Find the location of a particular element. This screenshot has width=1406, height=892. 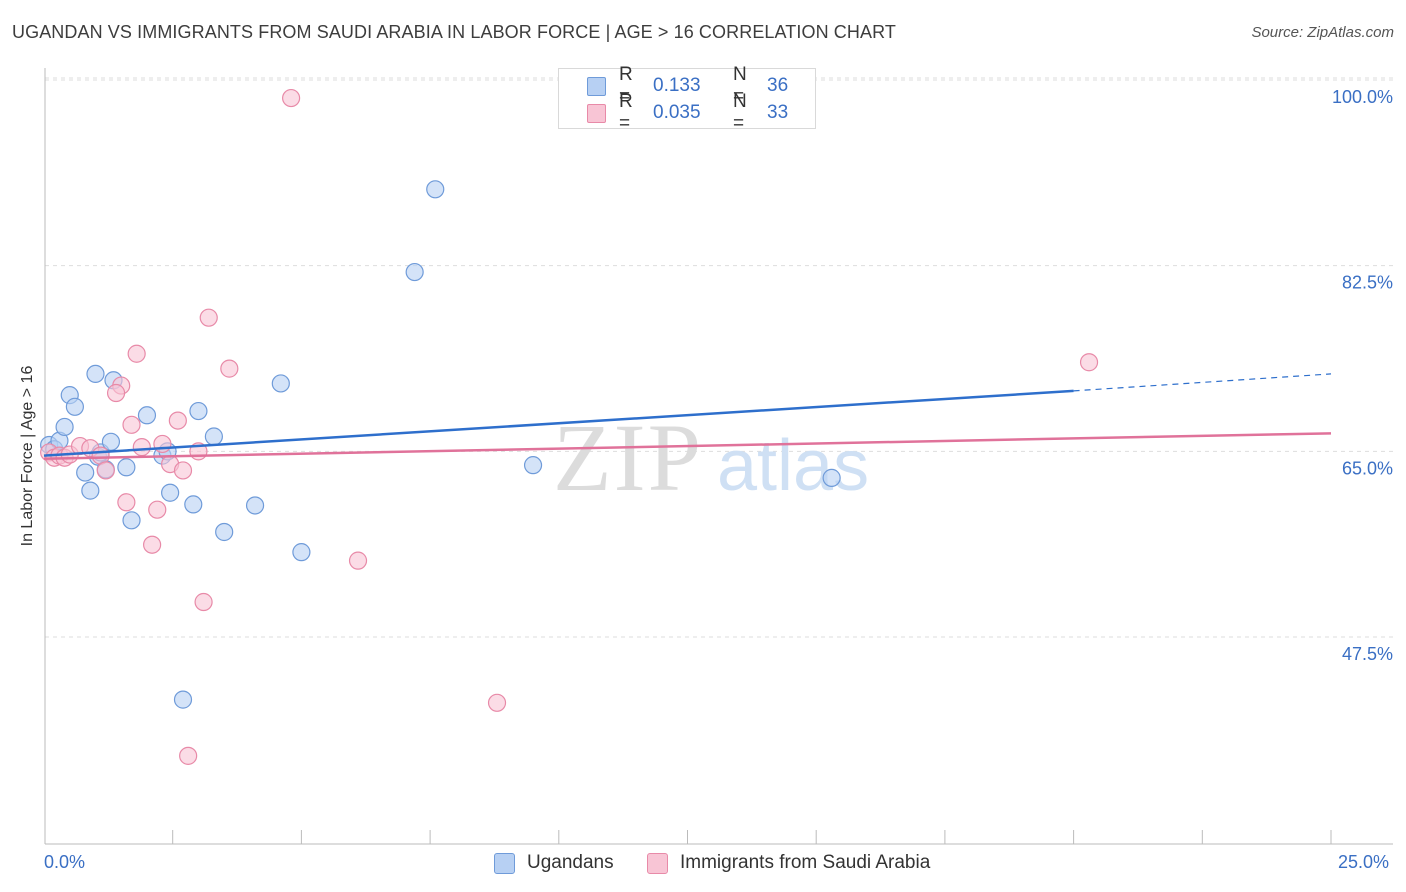

legend-label: Ugandans is located at coordinates (570, 862).